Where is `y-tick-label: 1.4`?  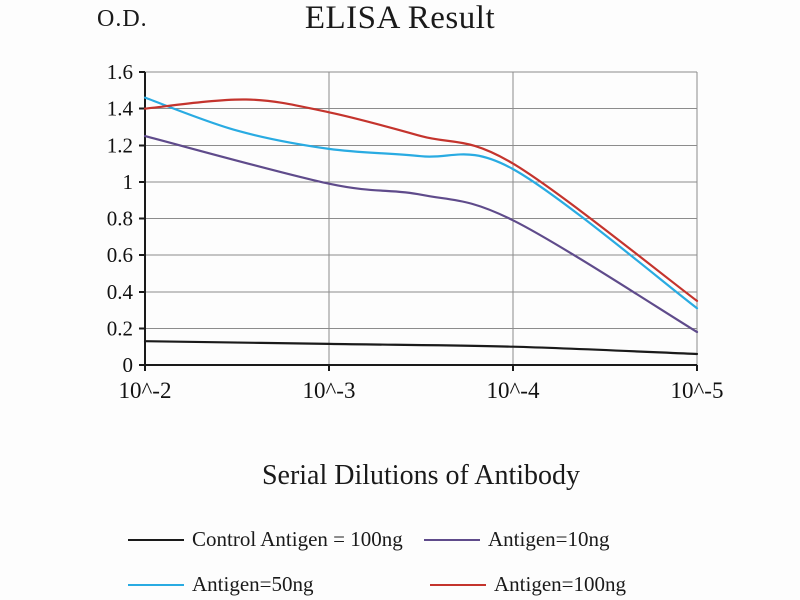
y-tick-label: 1.4 is located at coordinates (120, 109).